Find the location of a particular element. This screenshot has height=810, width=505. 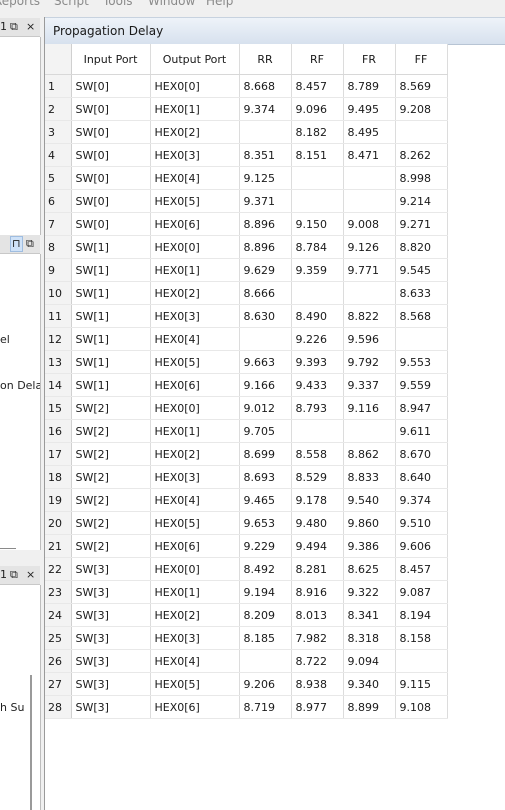

pane2-item-1: el is located at coordinates (5, 339).